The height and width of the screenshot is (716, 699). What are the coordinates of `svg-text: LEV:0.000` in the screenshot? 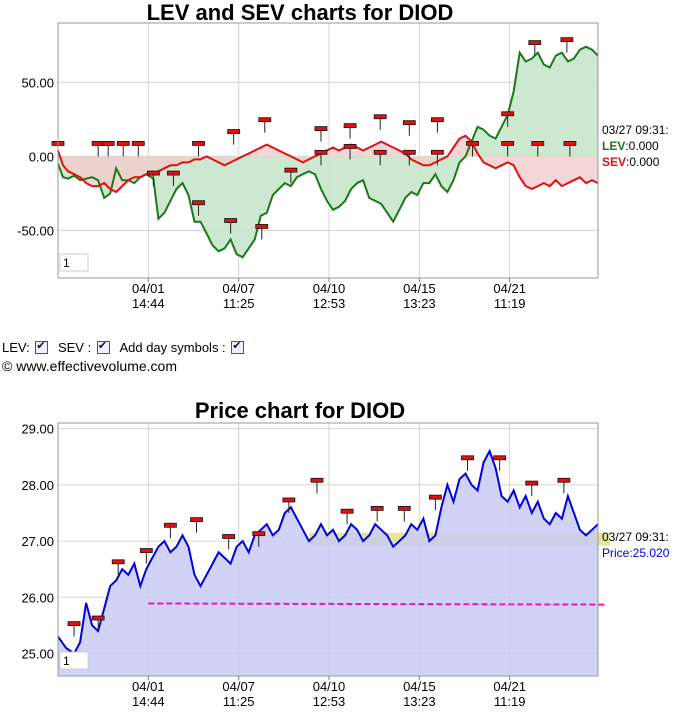 It's located at (630, 146).